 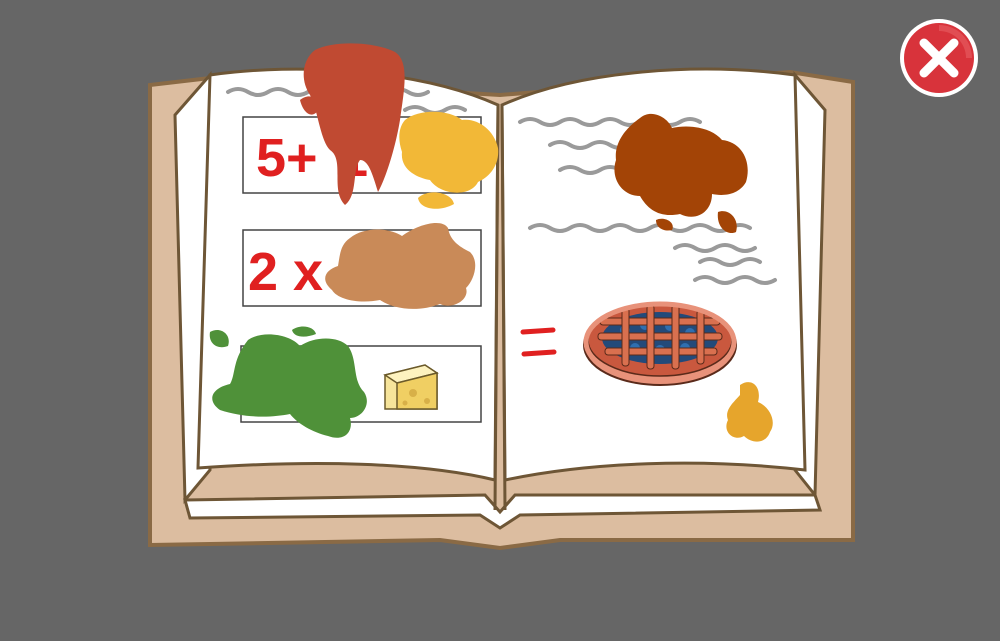 What do you see at coordinates (681, 173) in the screenshot?
I see `stain-brown` at bounding box center [681, 173].